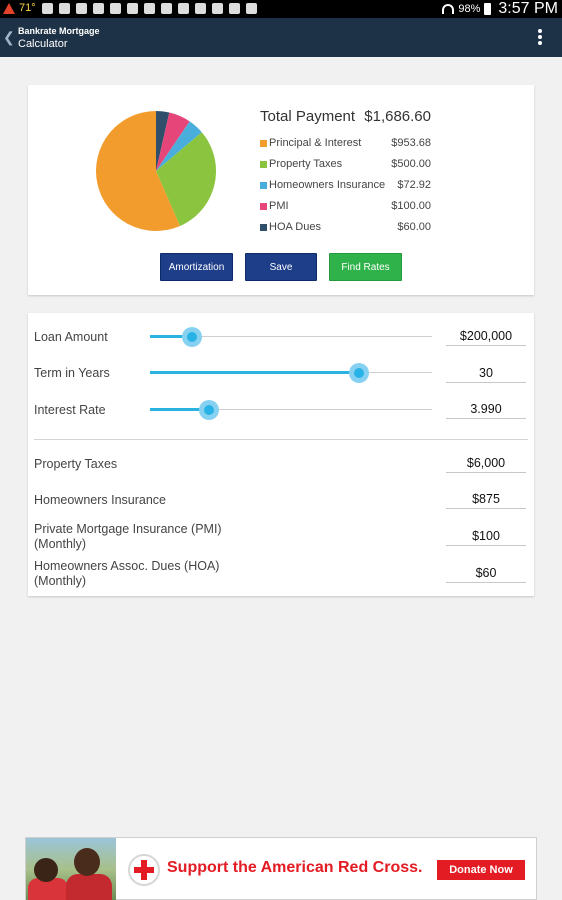 The height and width of the screenshot is (900, 562). Describe the element at coordinates (295, 227) in the screenshot. I see `legend-label: HOA Dues` at that location.